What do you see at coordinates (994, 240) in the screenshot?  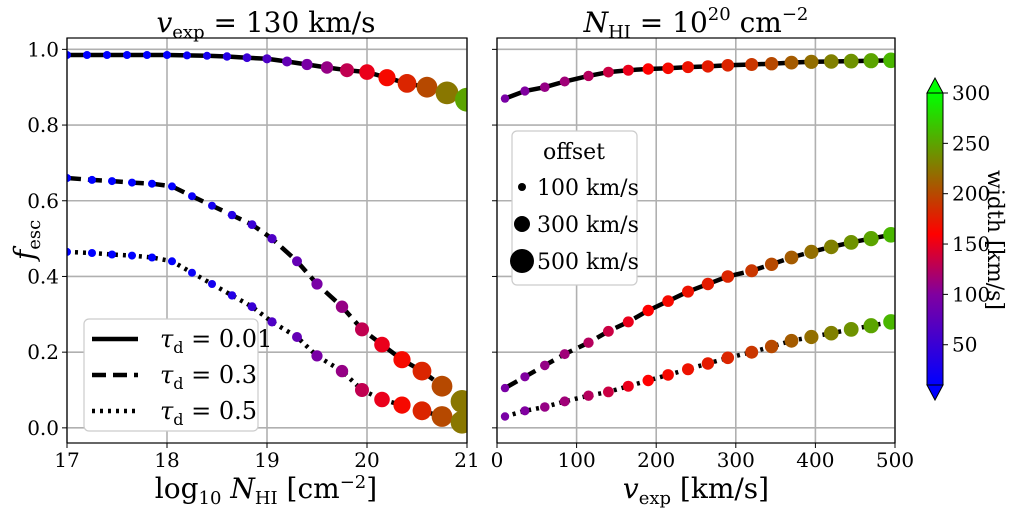 I see `colorbar-label: width [km/s]` at bounding box center [994, 240].